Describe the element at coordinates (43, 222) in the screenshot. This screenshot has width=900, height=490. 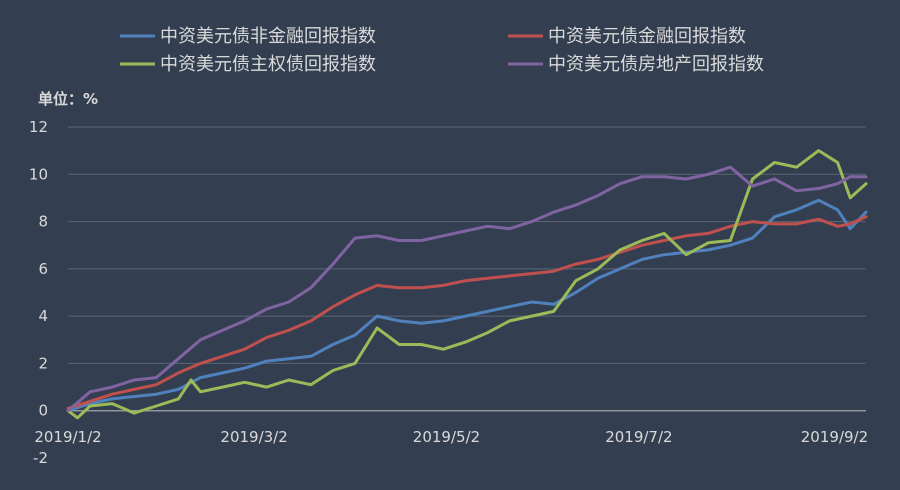
I see `y-tick-label: 8` at that location.